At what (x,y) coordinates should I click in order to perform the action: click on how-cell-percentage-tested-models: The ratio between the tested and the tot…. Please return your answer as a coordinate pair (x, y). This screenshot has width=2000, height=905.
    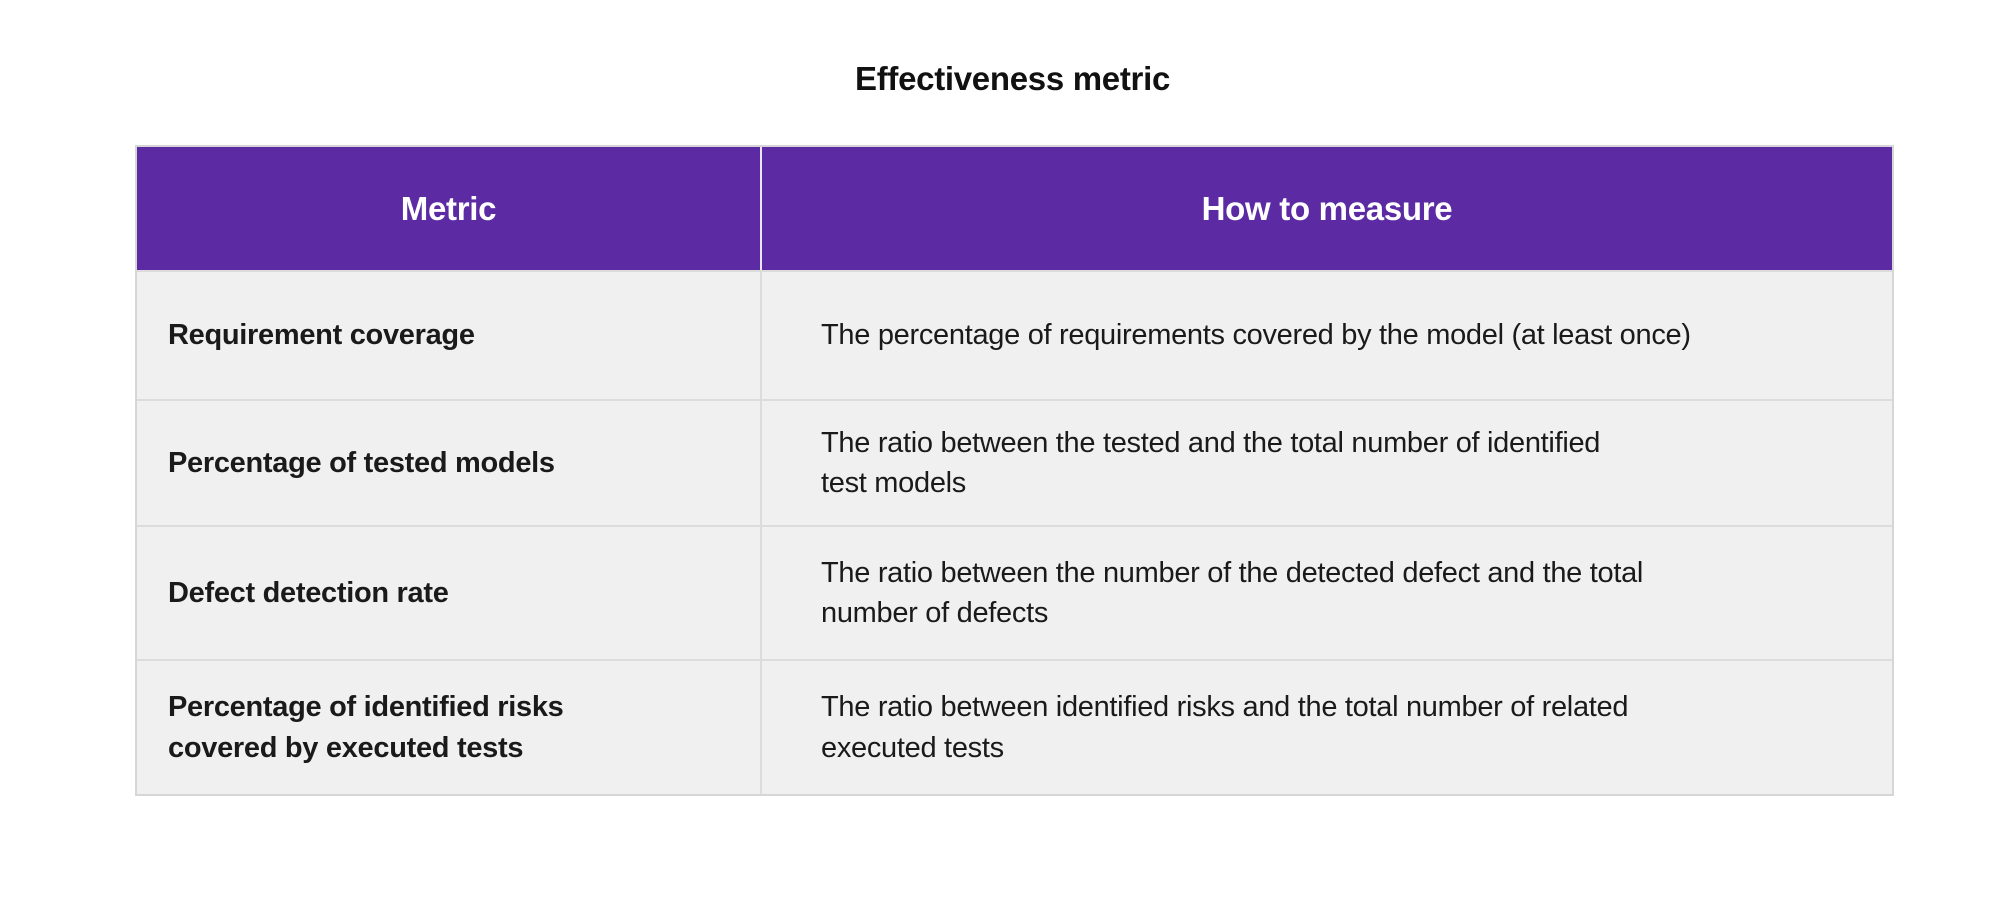
    Looking at the image, I should click on (1327, 462).